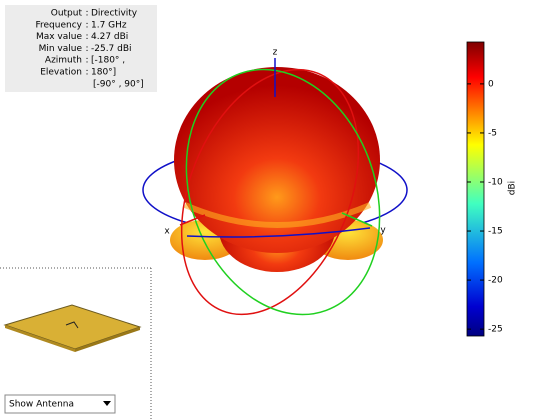  I want to click on info-value: 180°], so click(103, 73).